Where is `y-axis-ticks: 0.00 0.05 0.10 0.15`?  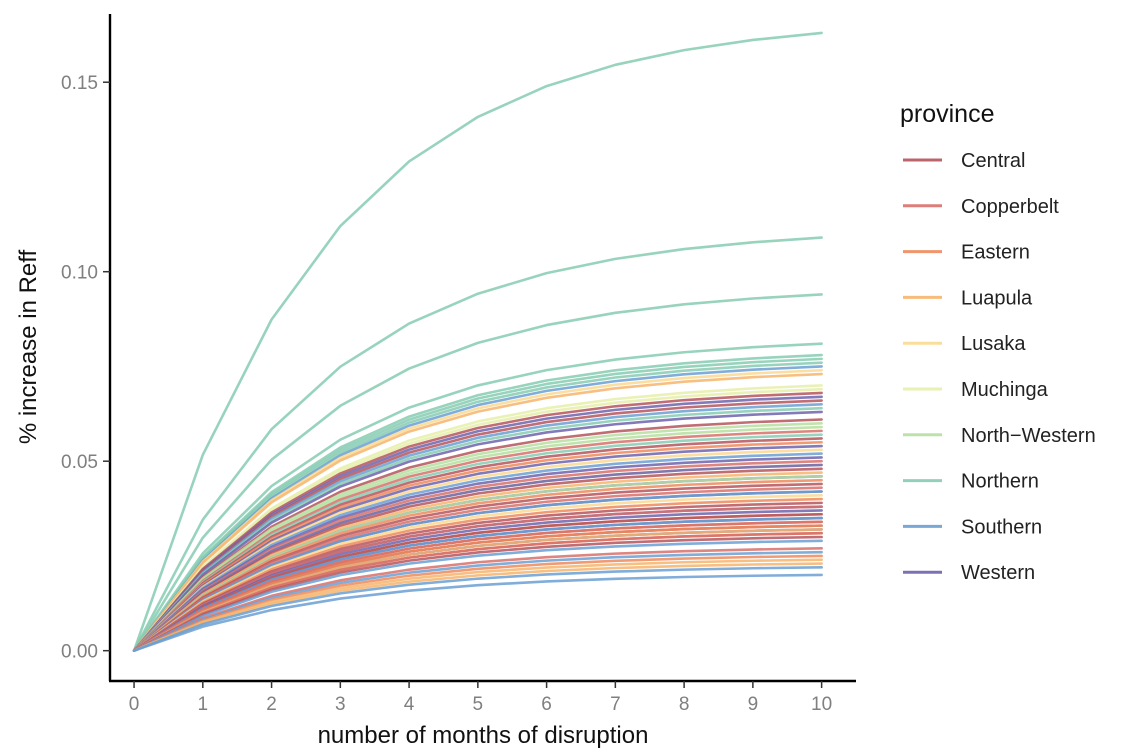 y-axis-ticks: 0.00 0.05 0.10 0.15 is located at coordinates (85, 368).